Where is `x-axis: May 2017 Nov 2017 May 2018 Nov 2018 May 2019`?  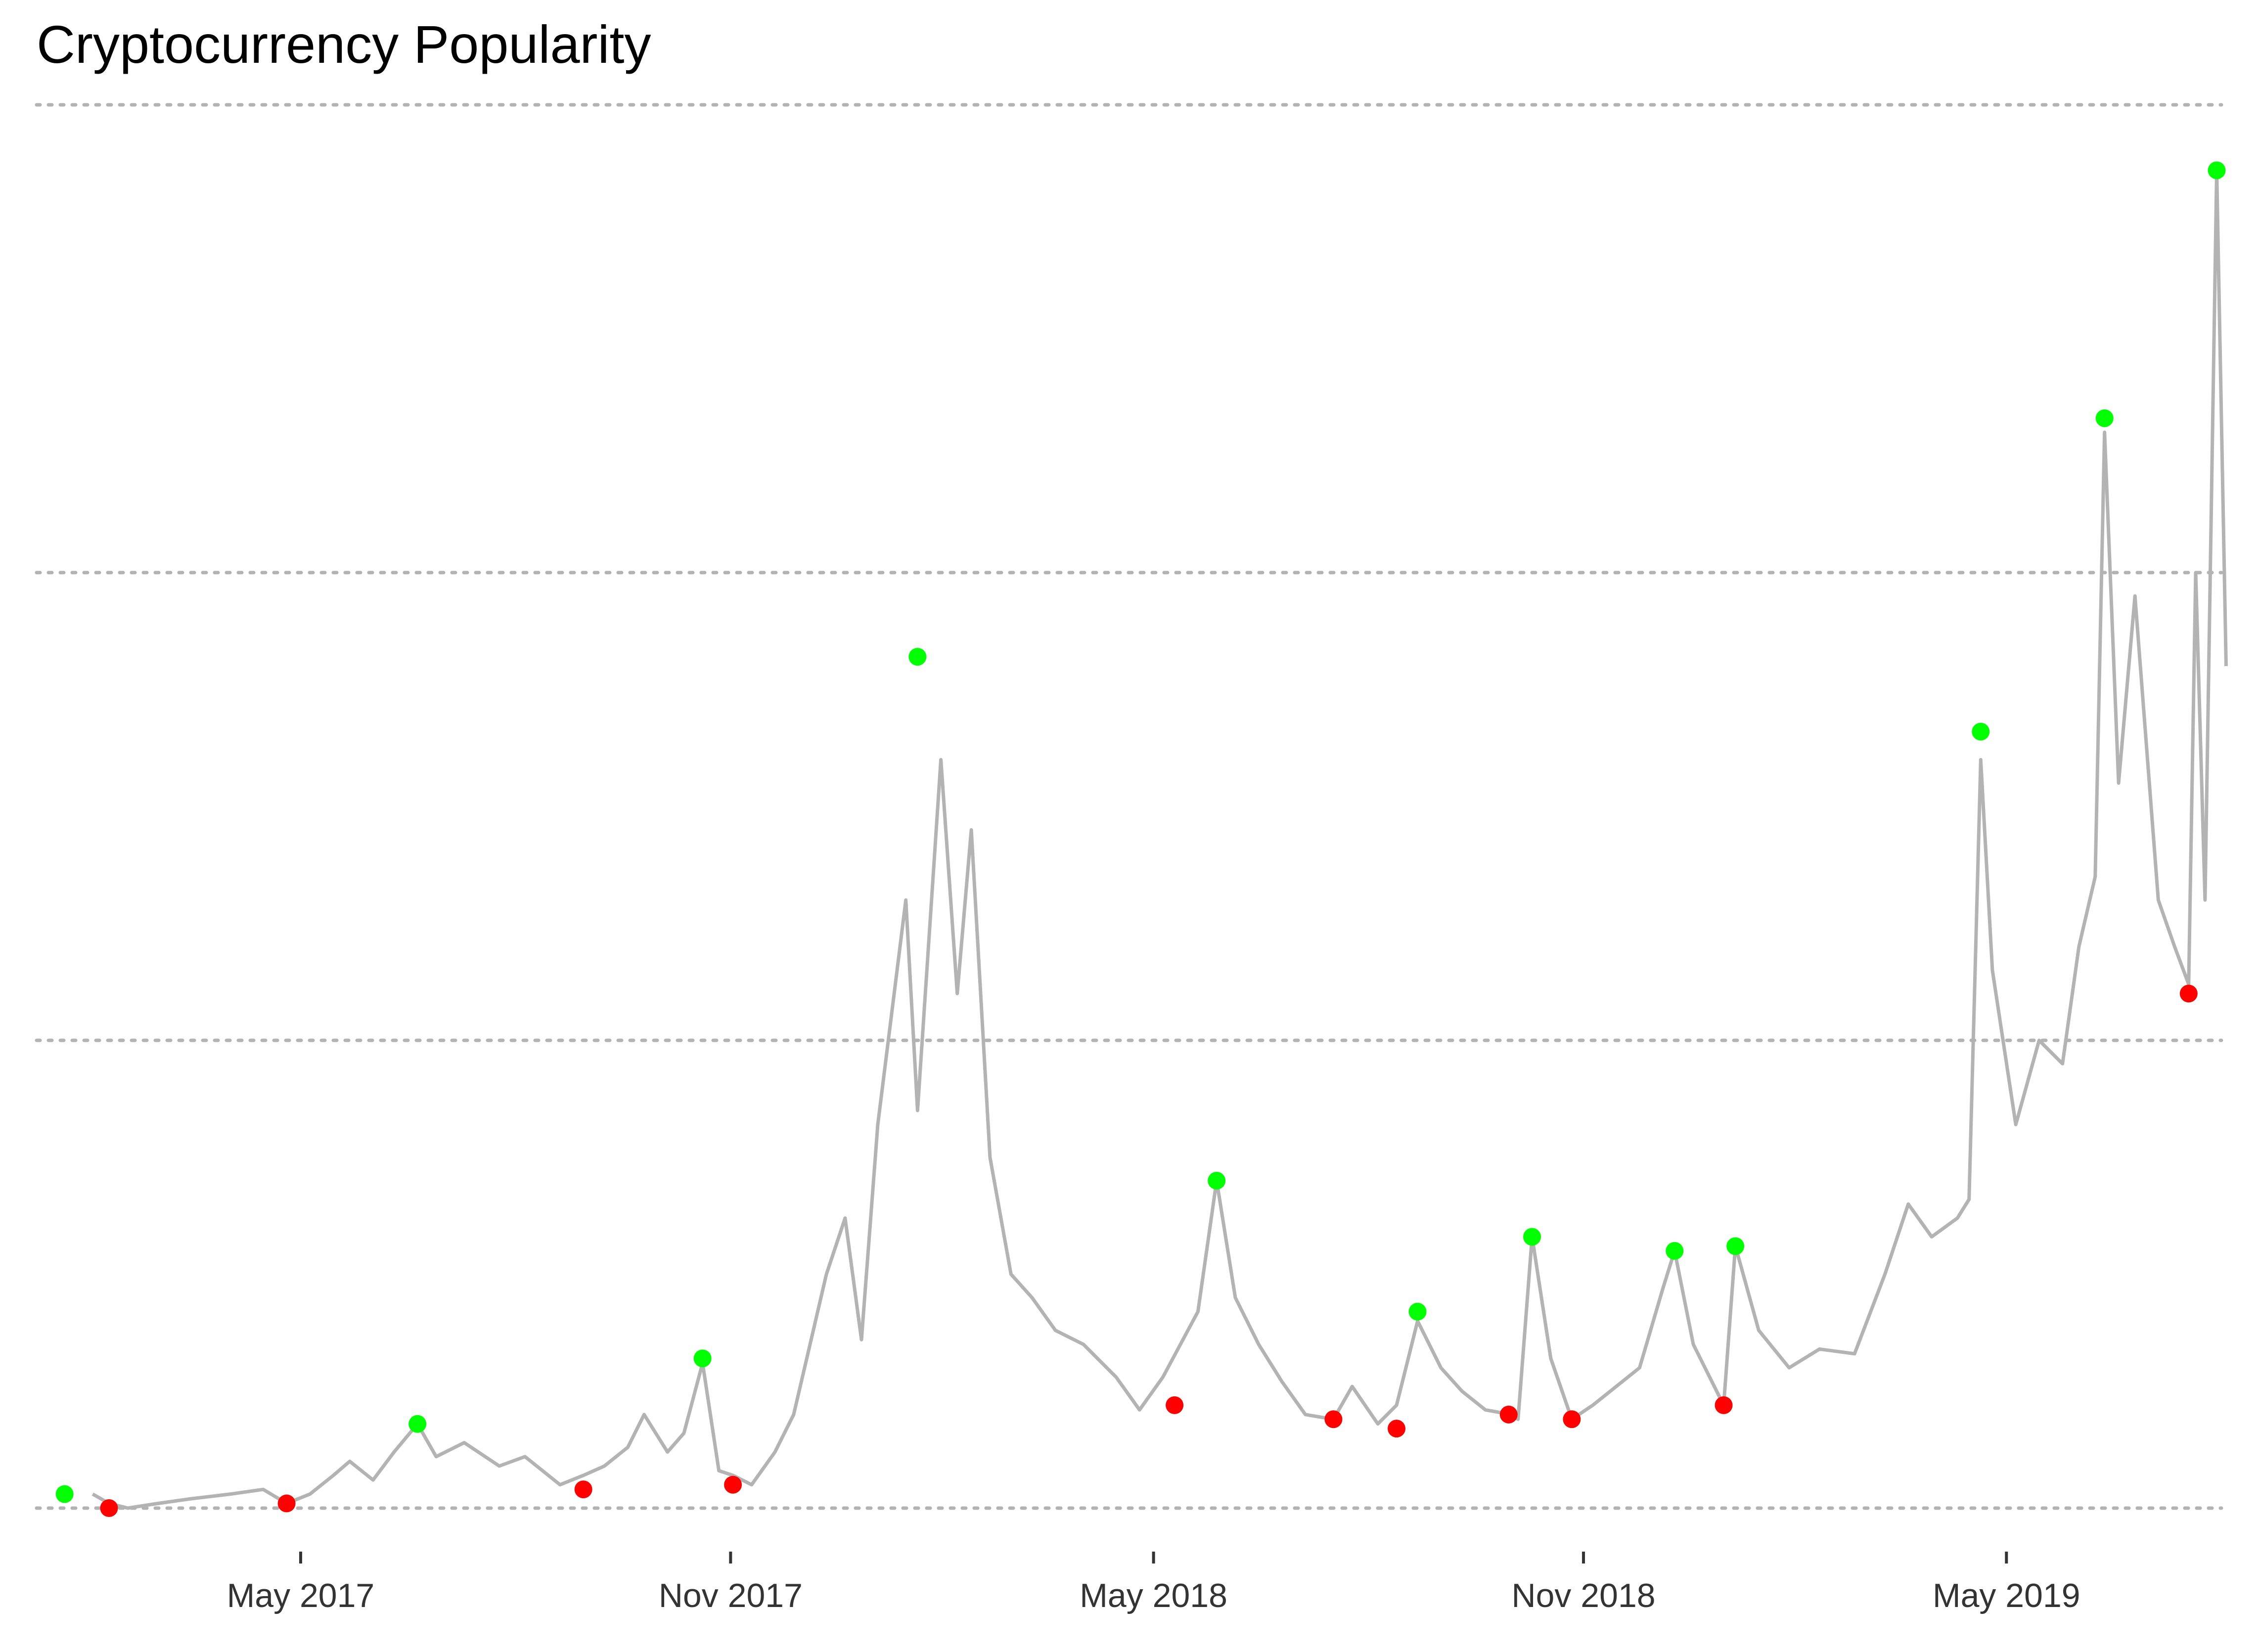 x-axis: May 2017 Nov 2017 May 2018 Nov 2018 May 2019 is located at coordinates (1153, 1583).